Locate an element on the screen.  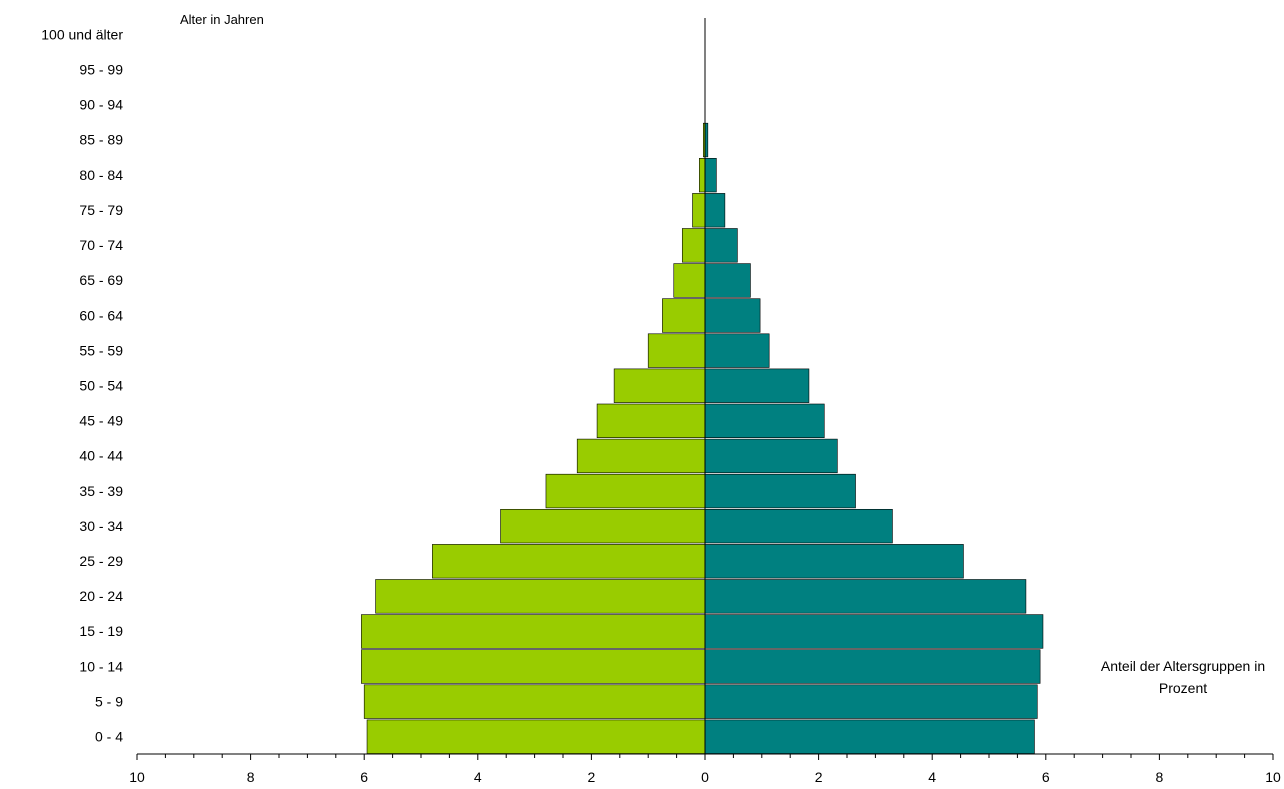
y-tick-label: 5 - 9 is located at coordinates (109, 701).